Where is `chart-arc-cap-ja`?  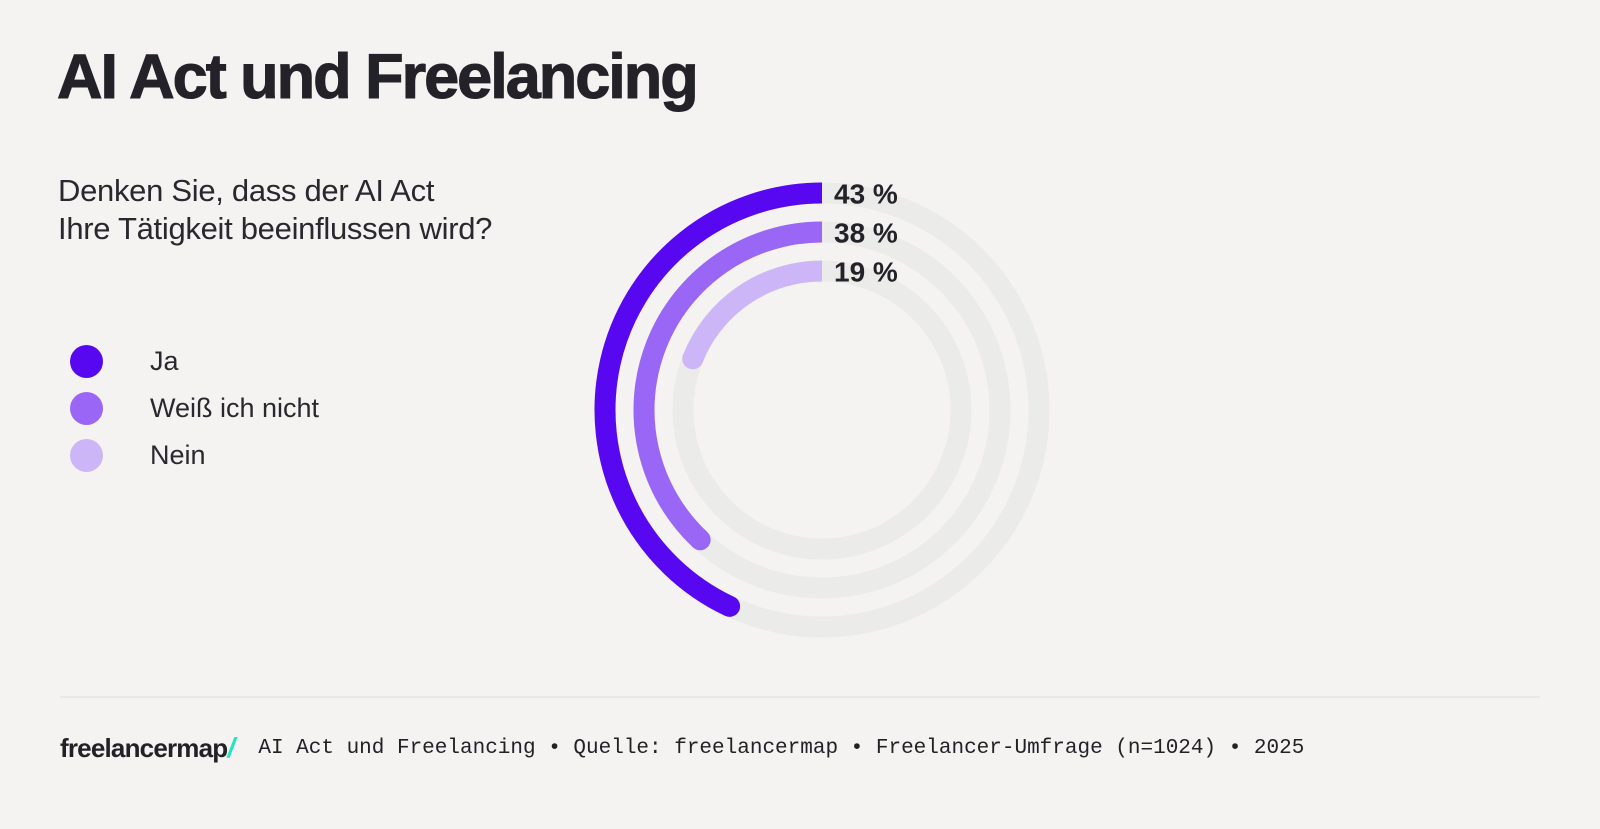
chart-arc-cap-ja is located at coordinates (730, 606).